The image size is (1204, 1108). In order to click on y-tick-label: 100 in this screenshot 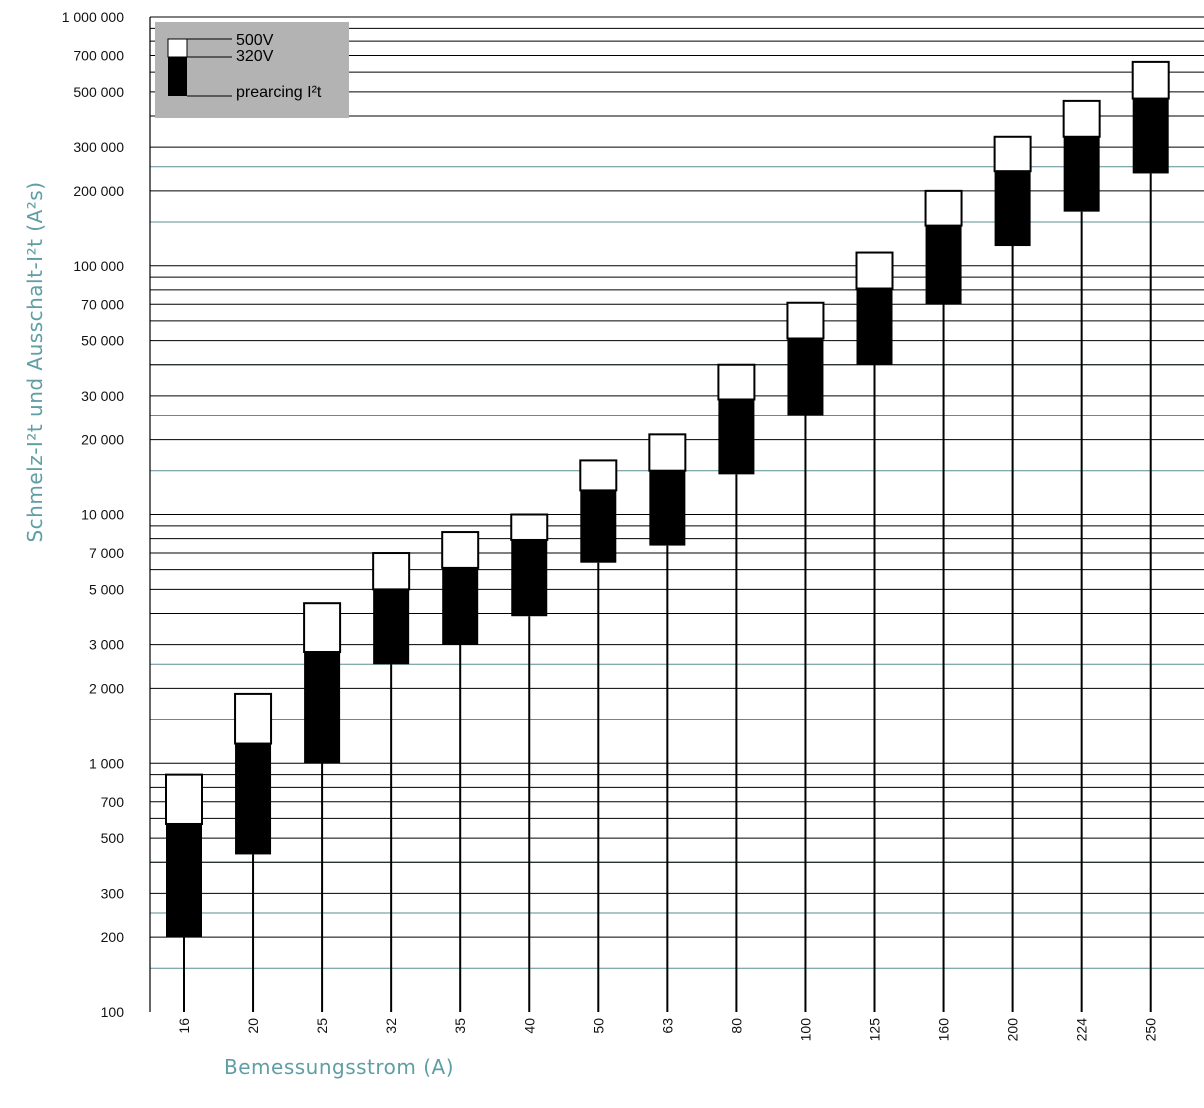, I will do `click(113, 1012)`.